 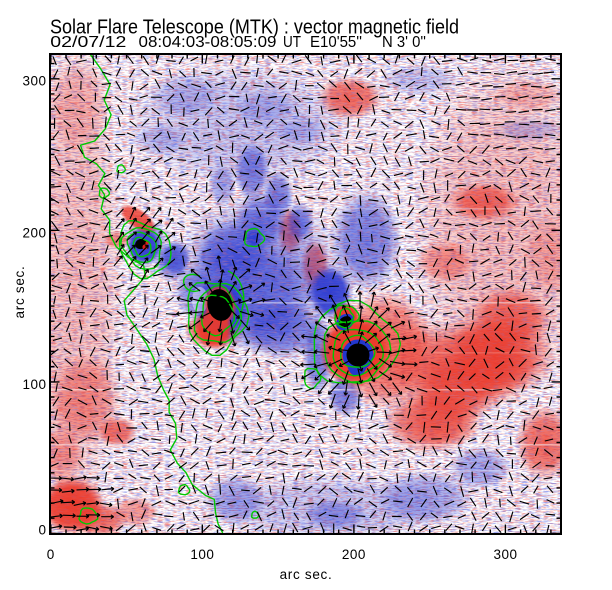 I want to click on svg-text: N 3' 0'', so click(x=404, y=42).